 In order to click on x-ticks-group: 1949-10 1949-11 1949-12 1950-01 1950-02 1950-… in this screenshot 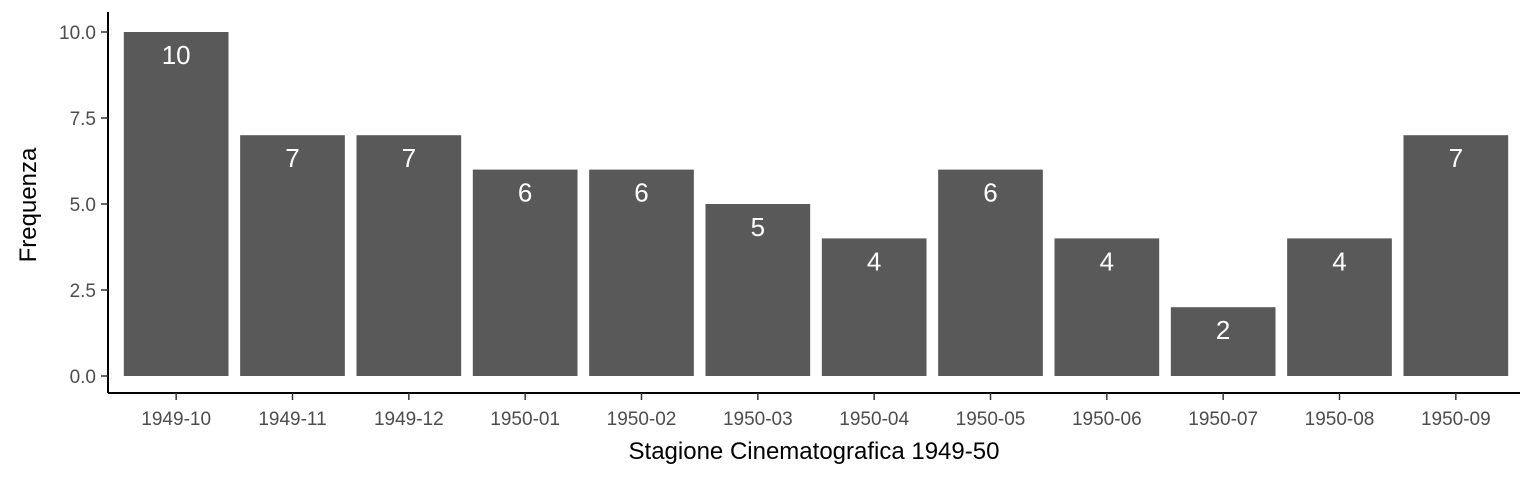, I will do `click(816, 411)`.